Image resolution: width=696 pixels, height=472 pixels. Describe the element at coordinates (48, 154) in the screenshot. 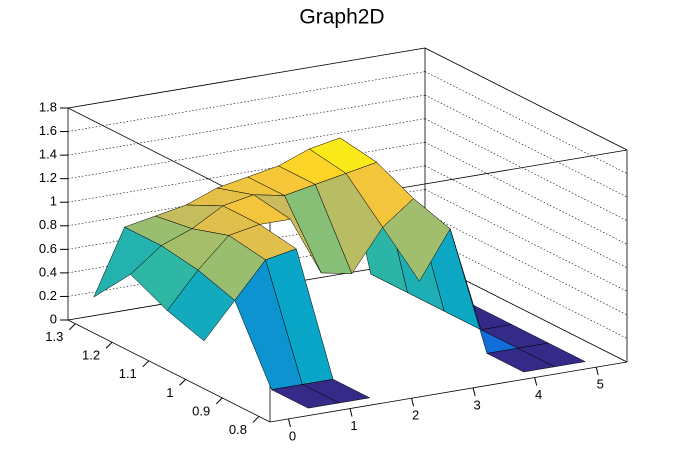

I see `z-tick-label: 1.4` at that location.